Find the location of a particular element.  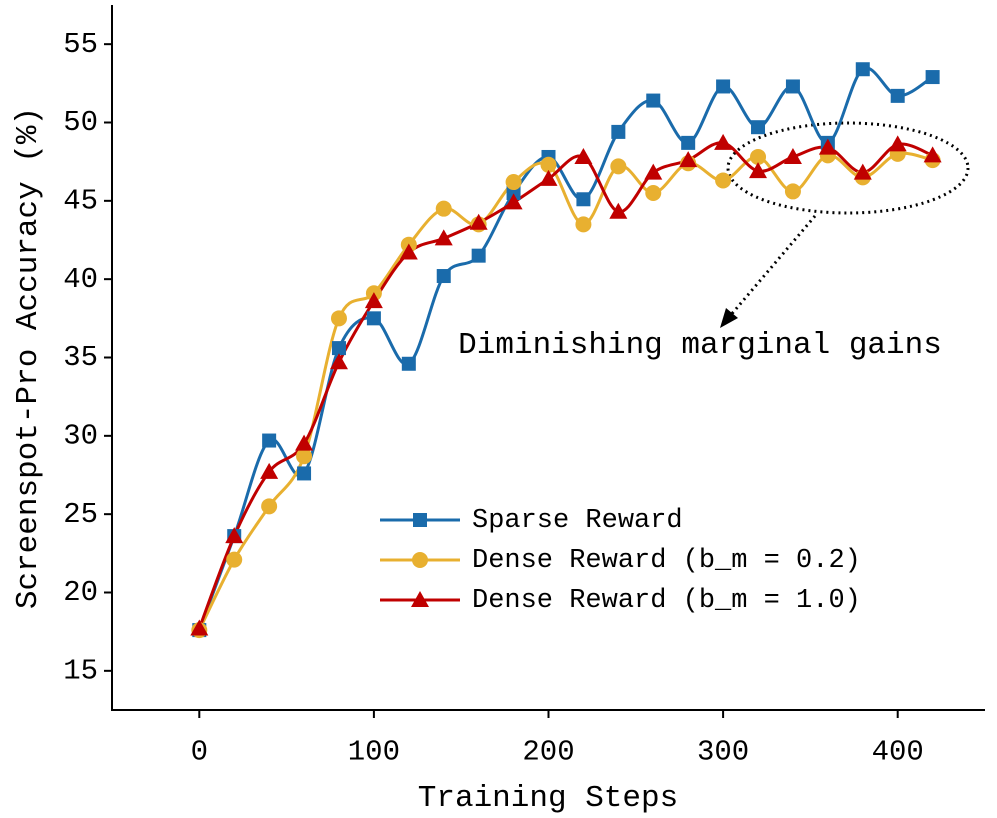

arrow-head is located at coordinates (729, 318).